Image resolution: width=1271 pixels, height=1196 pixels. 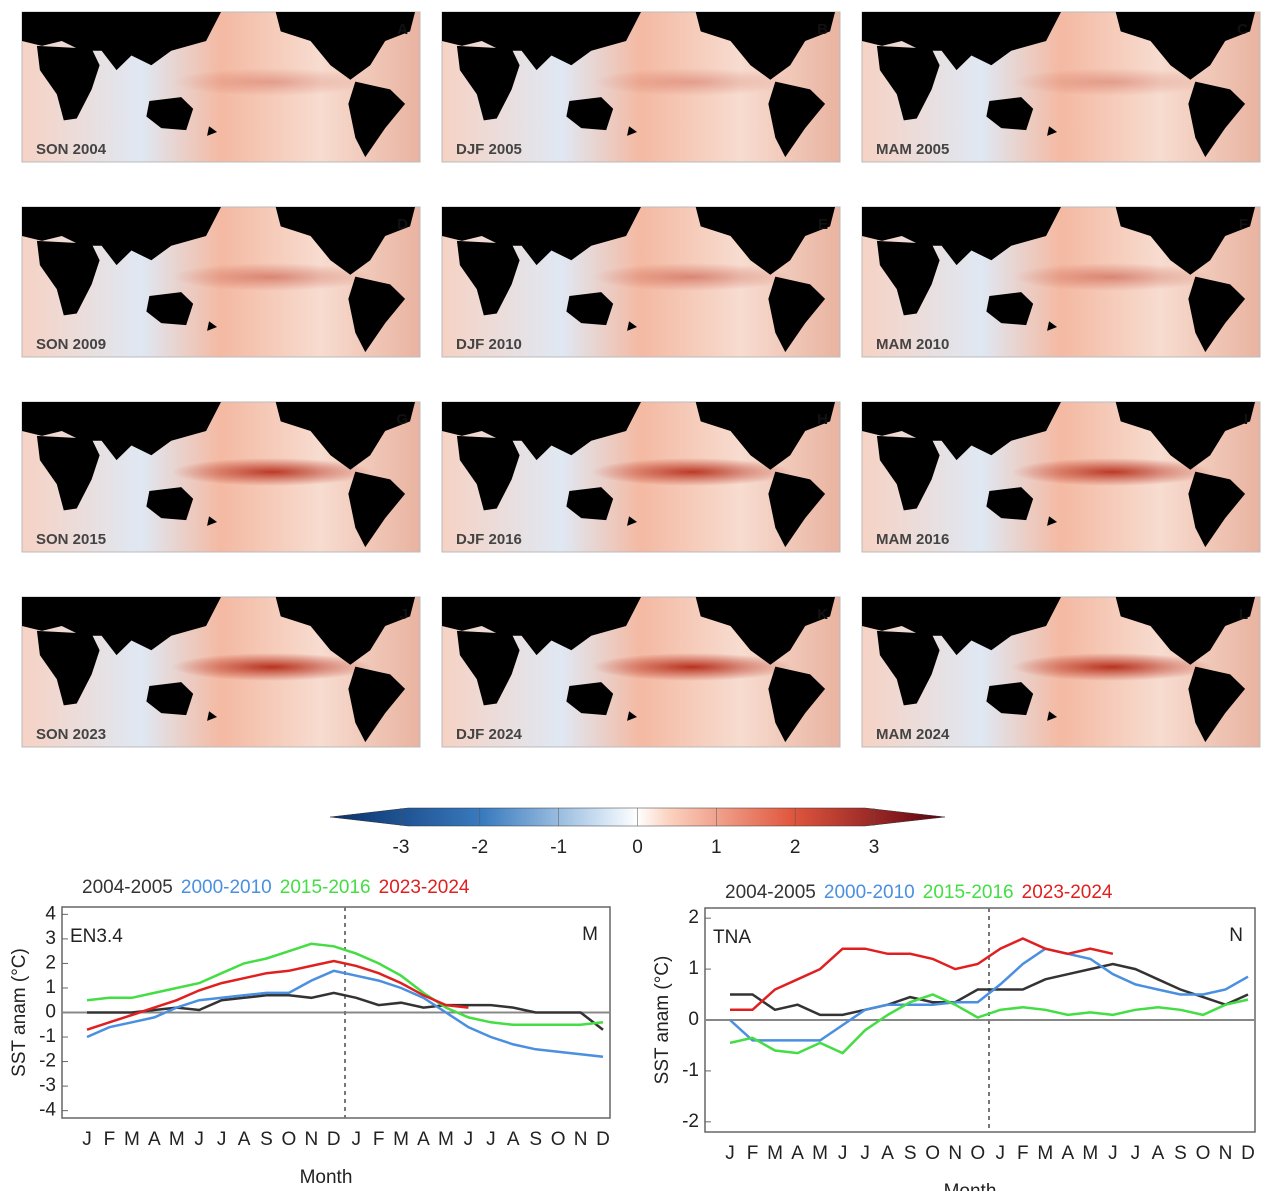 I want to click on map-letter: G, so click(x=402, y=419).